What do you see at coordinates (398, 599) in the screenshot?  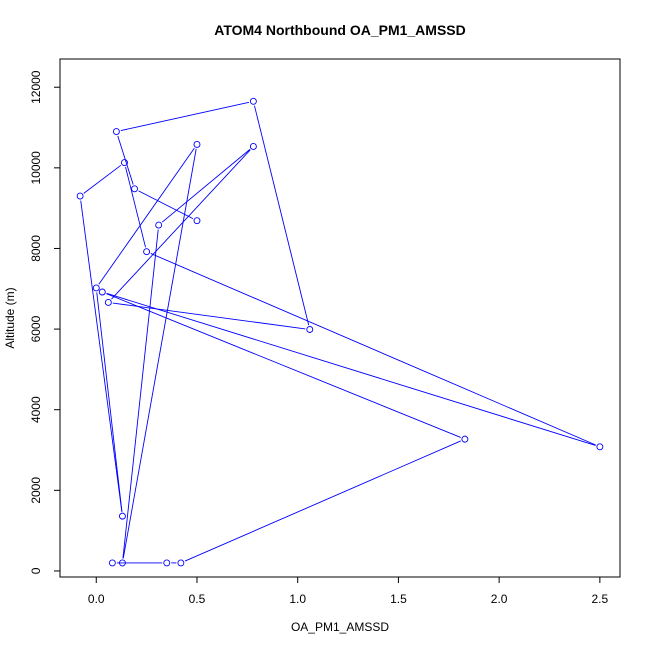 I see `x-tick-label: 1.5` at bounding box center [398, 599].